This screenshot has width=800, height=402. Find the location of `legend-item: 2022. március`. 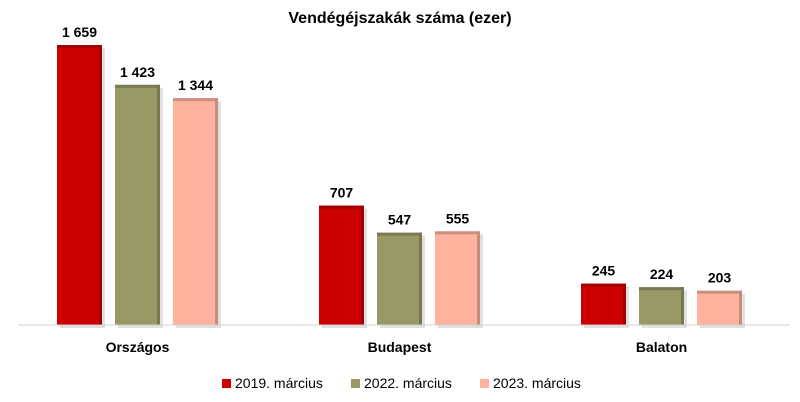

legend-item: 2022. március is located at coordinates (401, 383).